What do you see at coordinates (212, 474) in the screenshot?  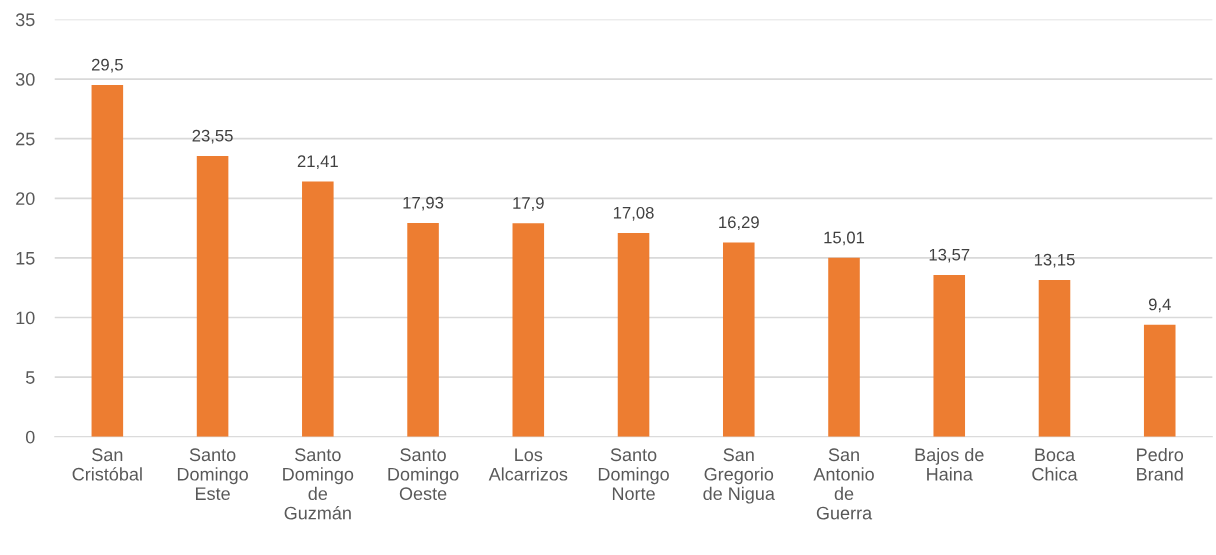 I see `x-tick-label: Santo Domingo Este` at bounding box center [212, 474].